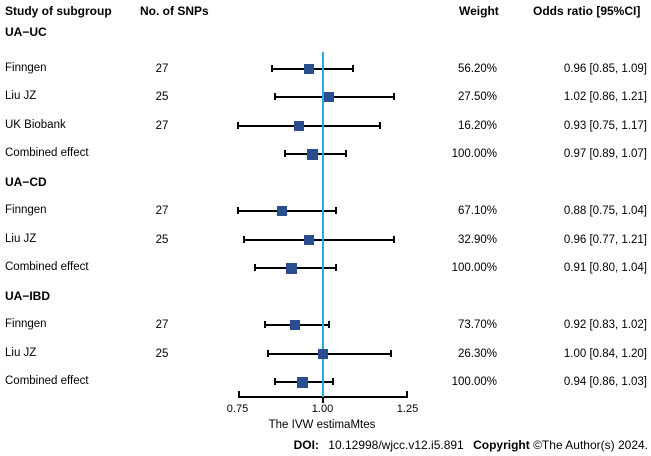 The height and width of the screenshot is (456, 651). I want to click on column-header-weight: Weight, so click(479, 11).